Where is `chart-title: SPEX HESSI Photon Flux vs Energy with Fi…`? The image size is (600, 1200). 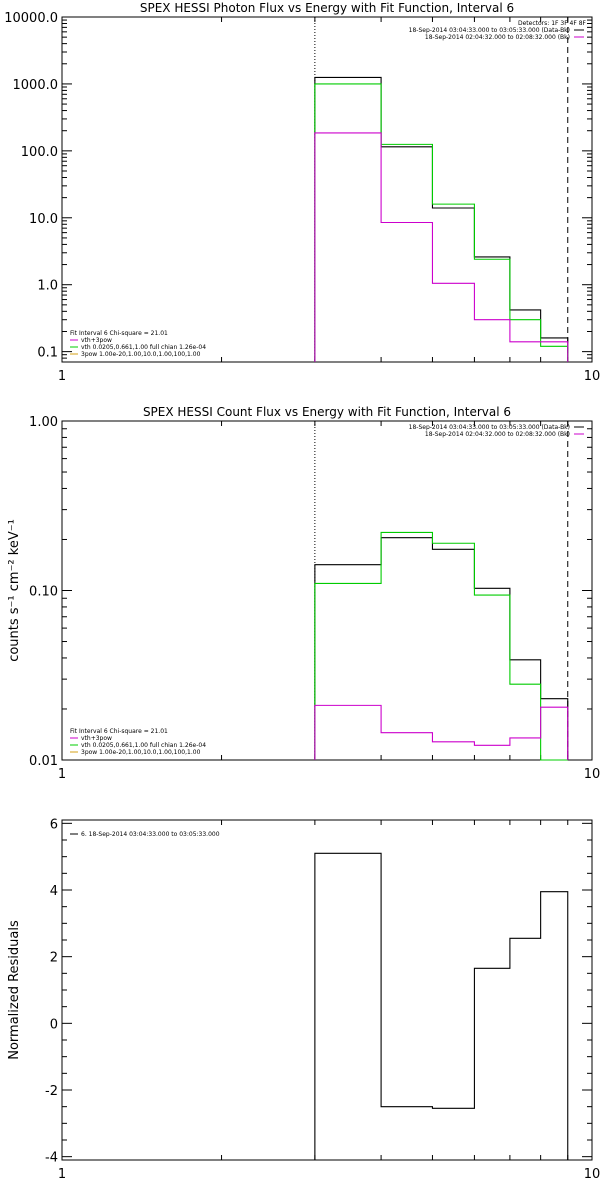 chart-title: SPEX HESSI Photon Flux vs Energy with Fi… is located at coordinates (327, 8).